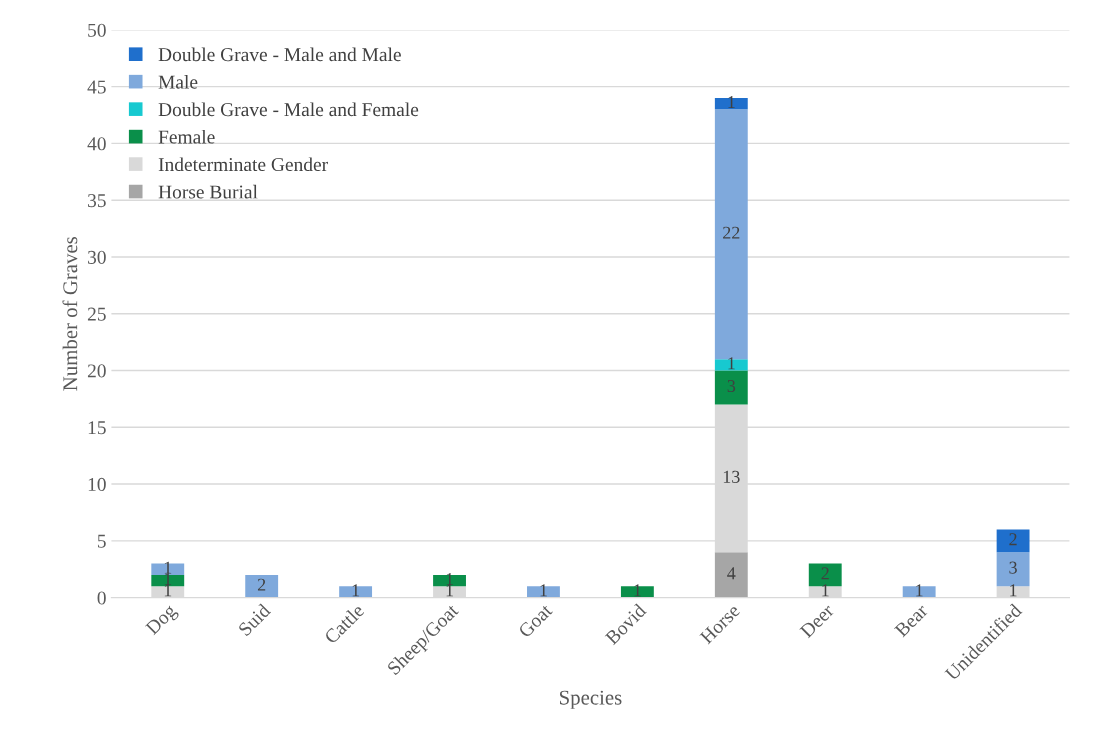 The height and width of the screenshot is (747, 1114). Describe the element at coordinates (97, 30) in the screenshot. I see `y-tick-label: 50` at that location.